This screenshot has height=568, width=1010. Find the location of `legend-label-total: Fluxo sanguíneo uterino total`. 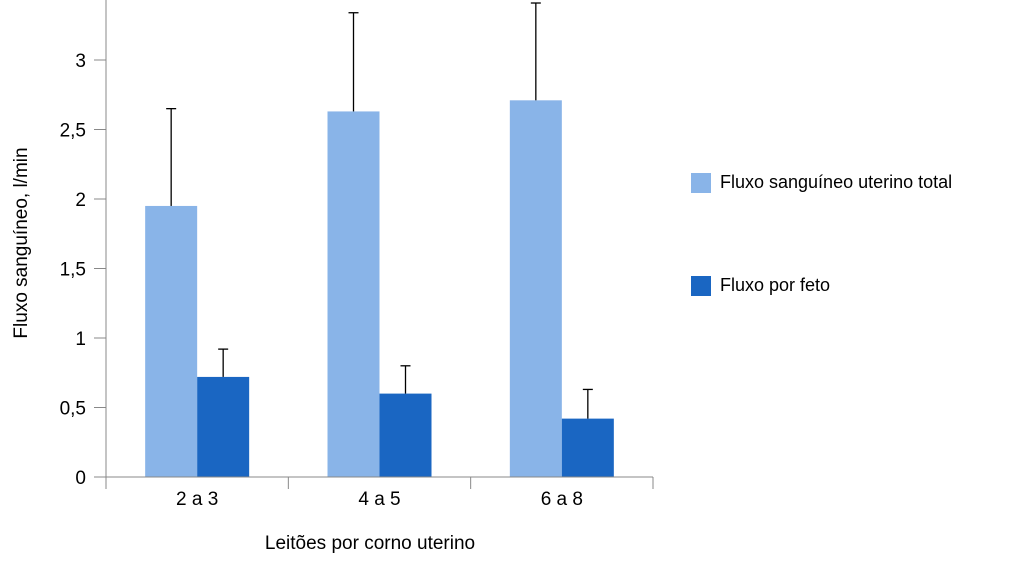

legend-label-total: Fluxo sanguíneo uterino total is located at coordinates (836, 182).